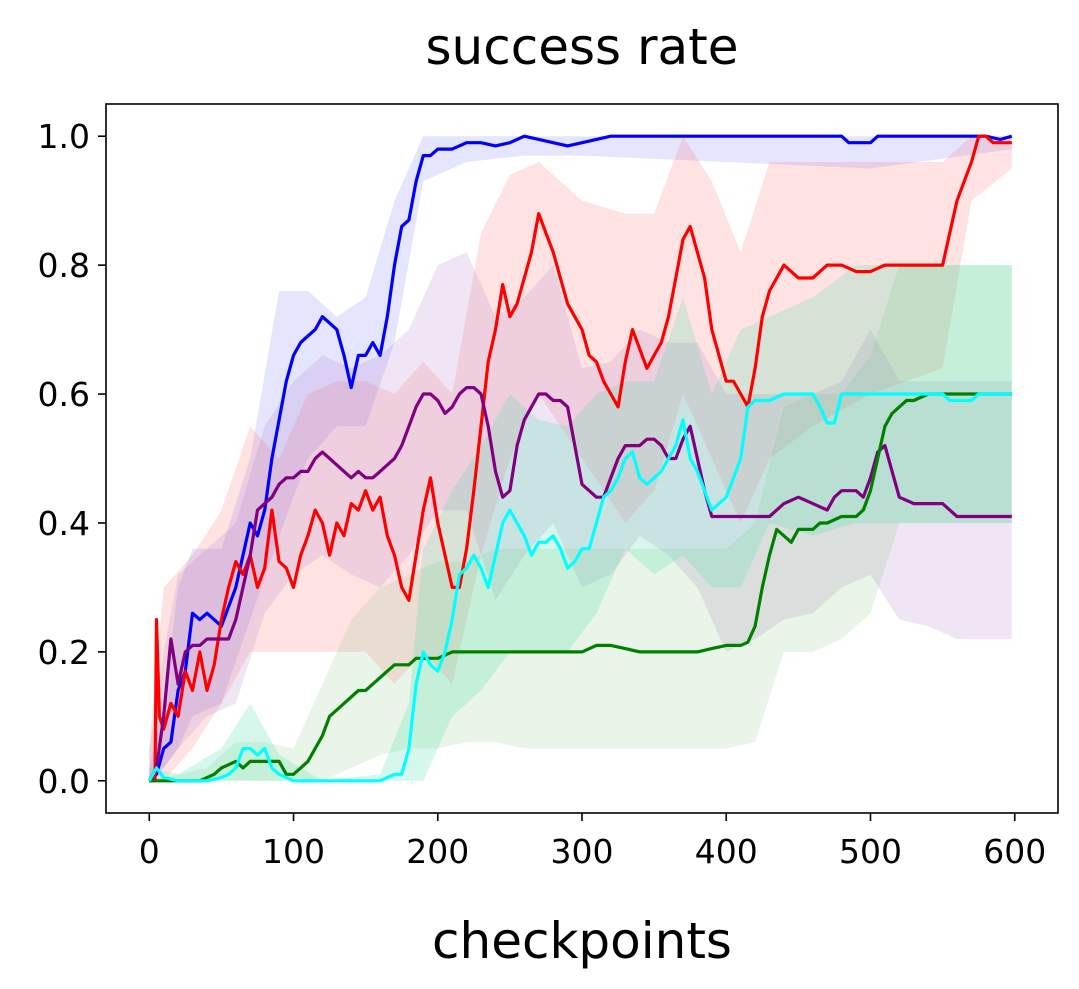  I want to click on x-tick-label: 0, so click(149, 851).